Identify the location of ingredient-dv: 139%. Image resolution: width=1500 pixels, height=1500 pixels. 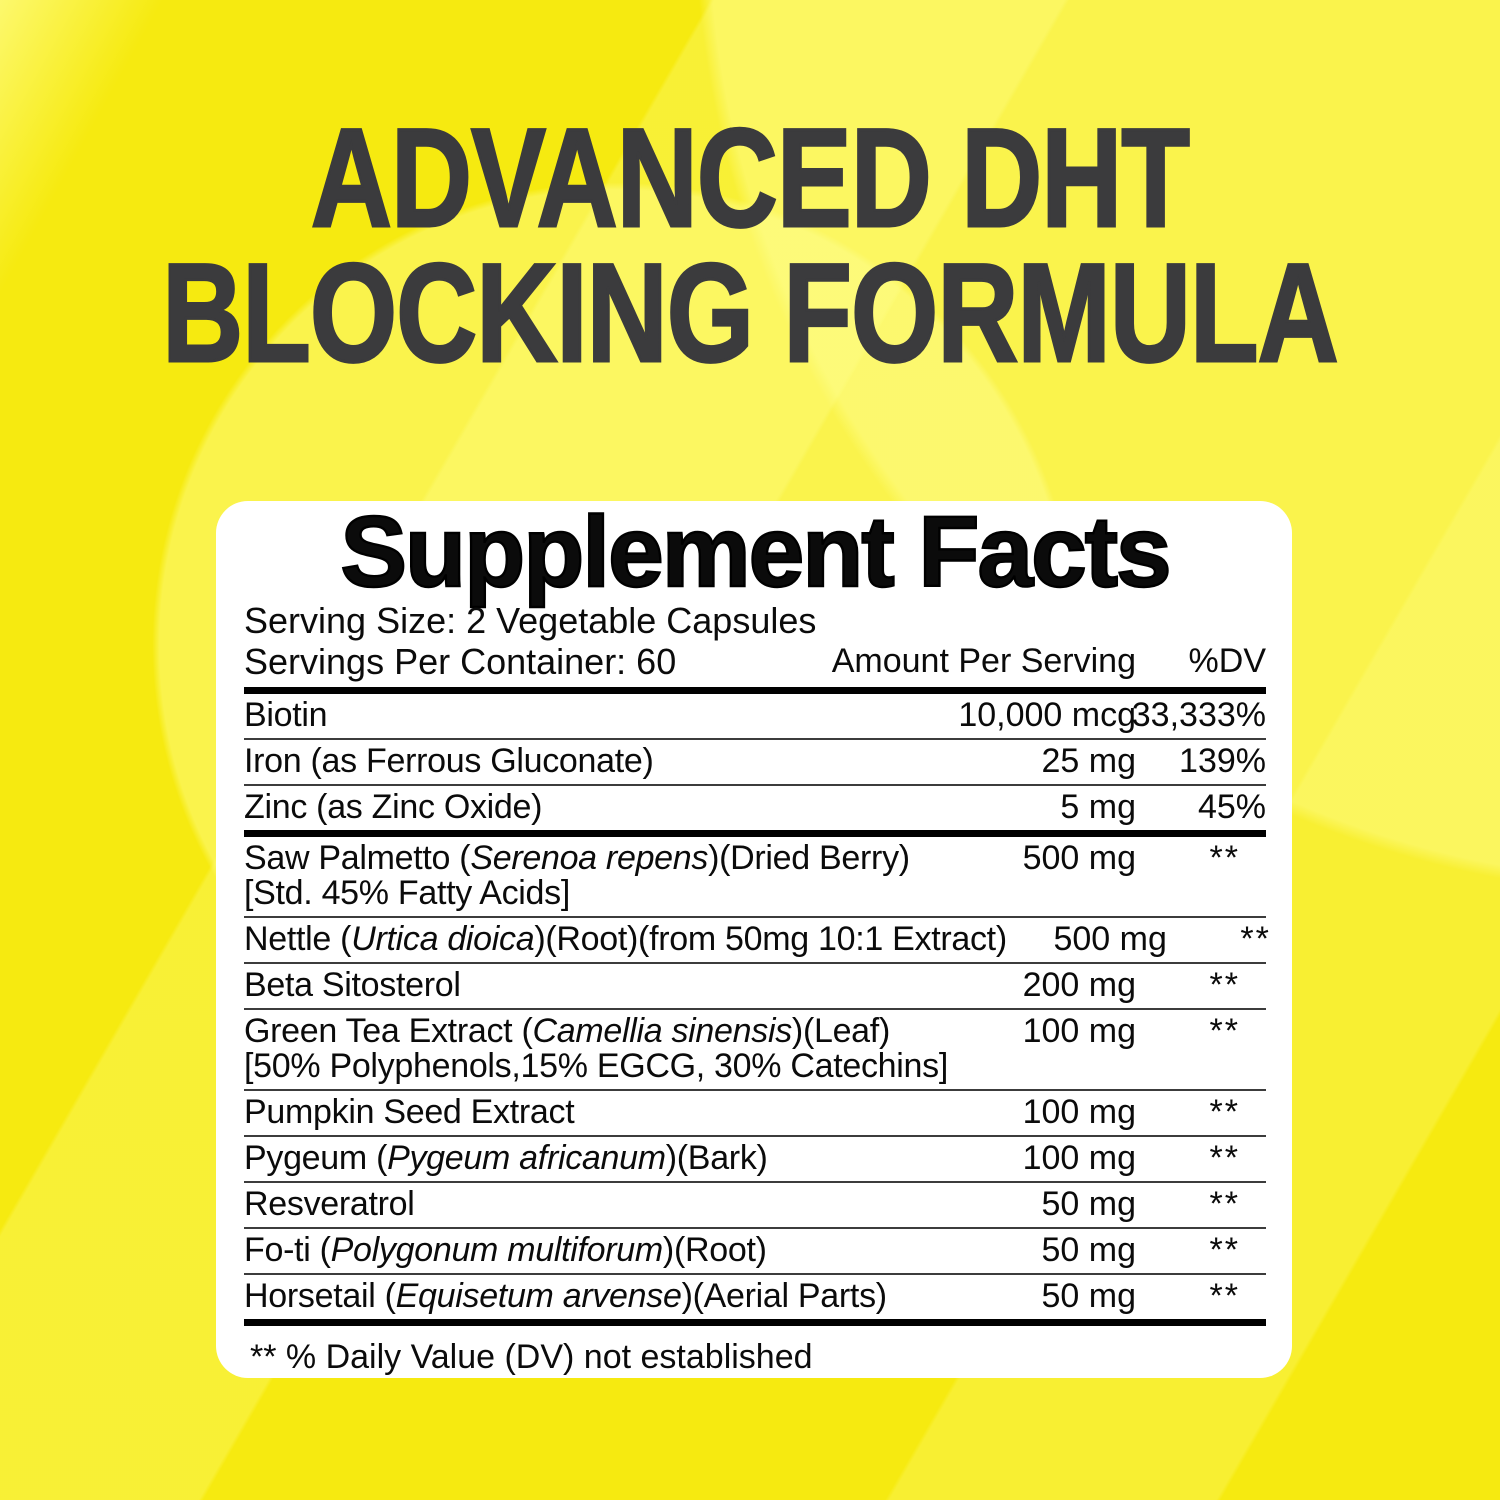
(1222, 761).